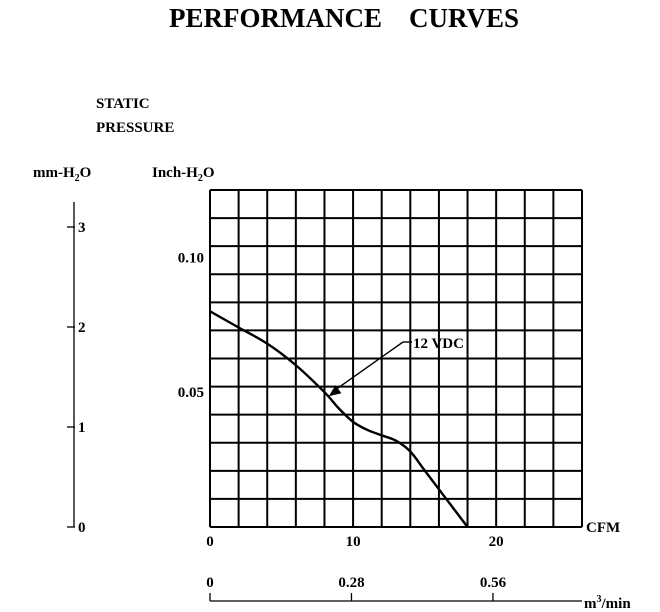 This screenshot has height=612, width=660. Describe the element at coordinates (335, 391) in the screenshot. I see `annotation-arrowhead` at that location.